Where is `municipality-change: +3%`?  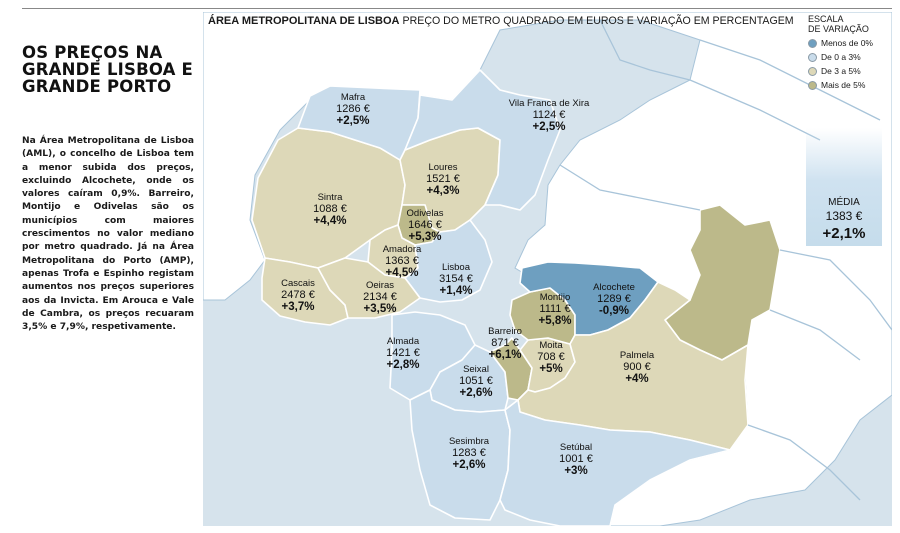 municipality-change: +3% is located at coordinates (576, 471).